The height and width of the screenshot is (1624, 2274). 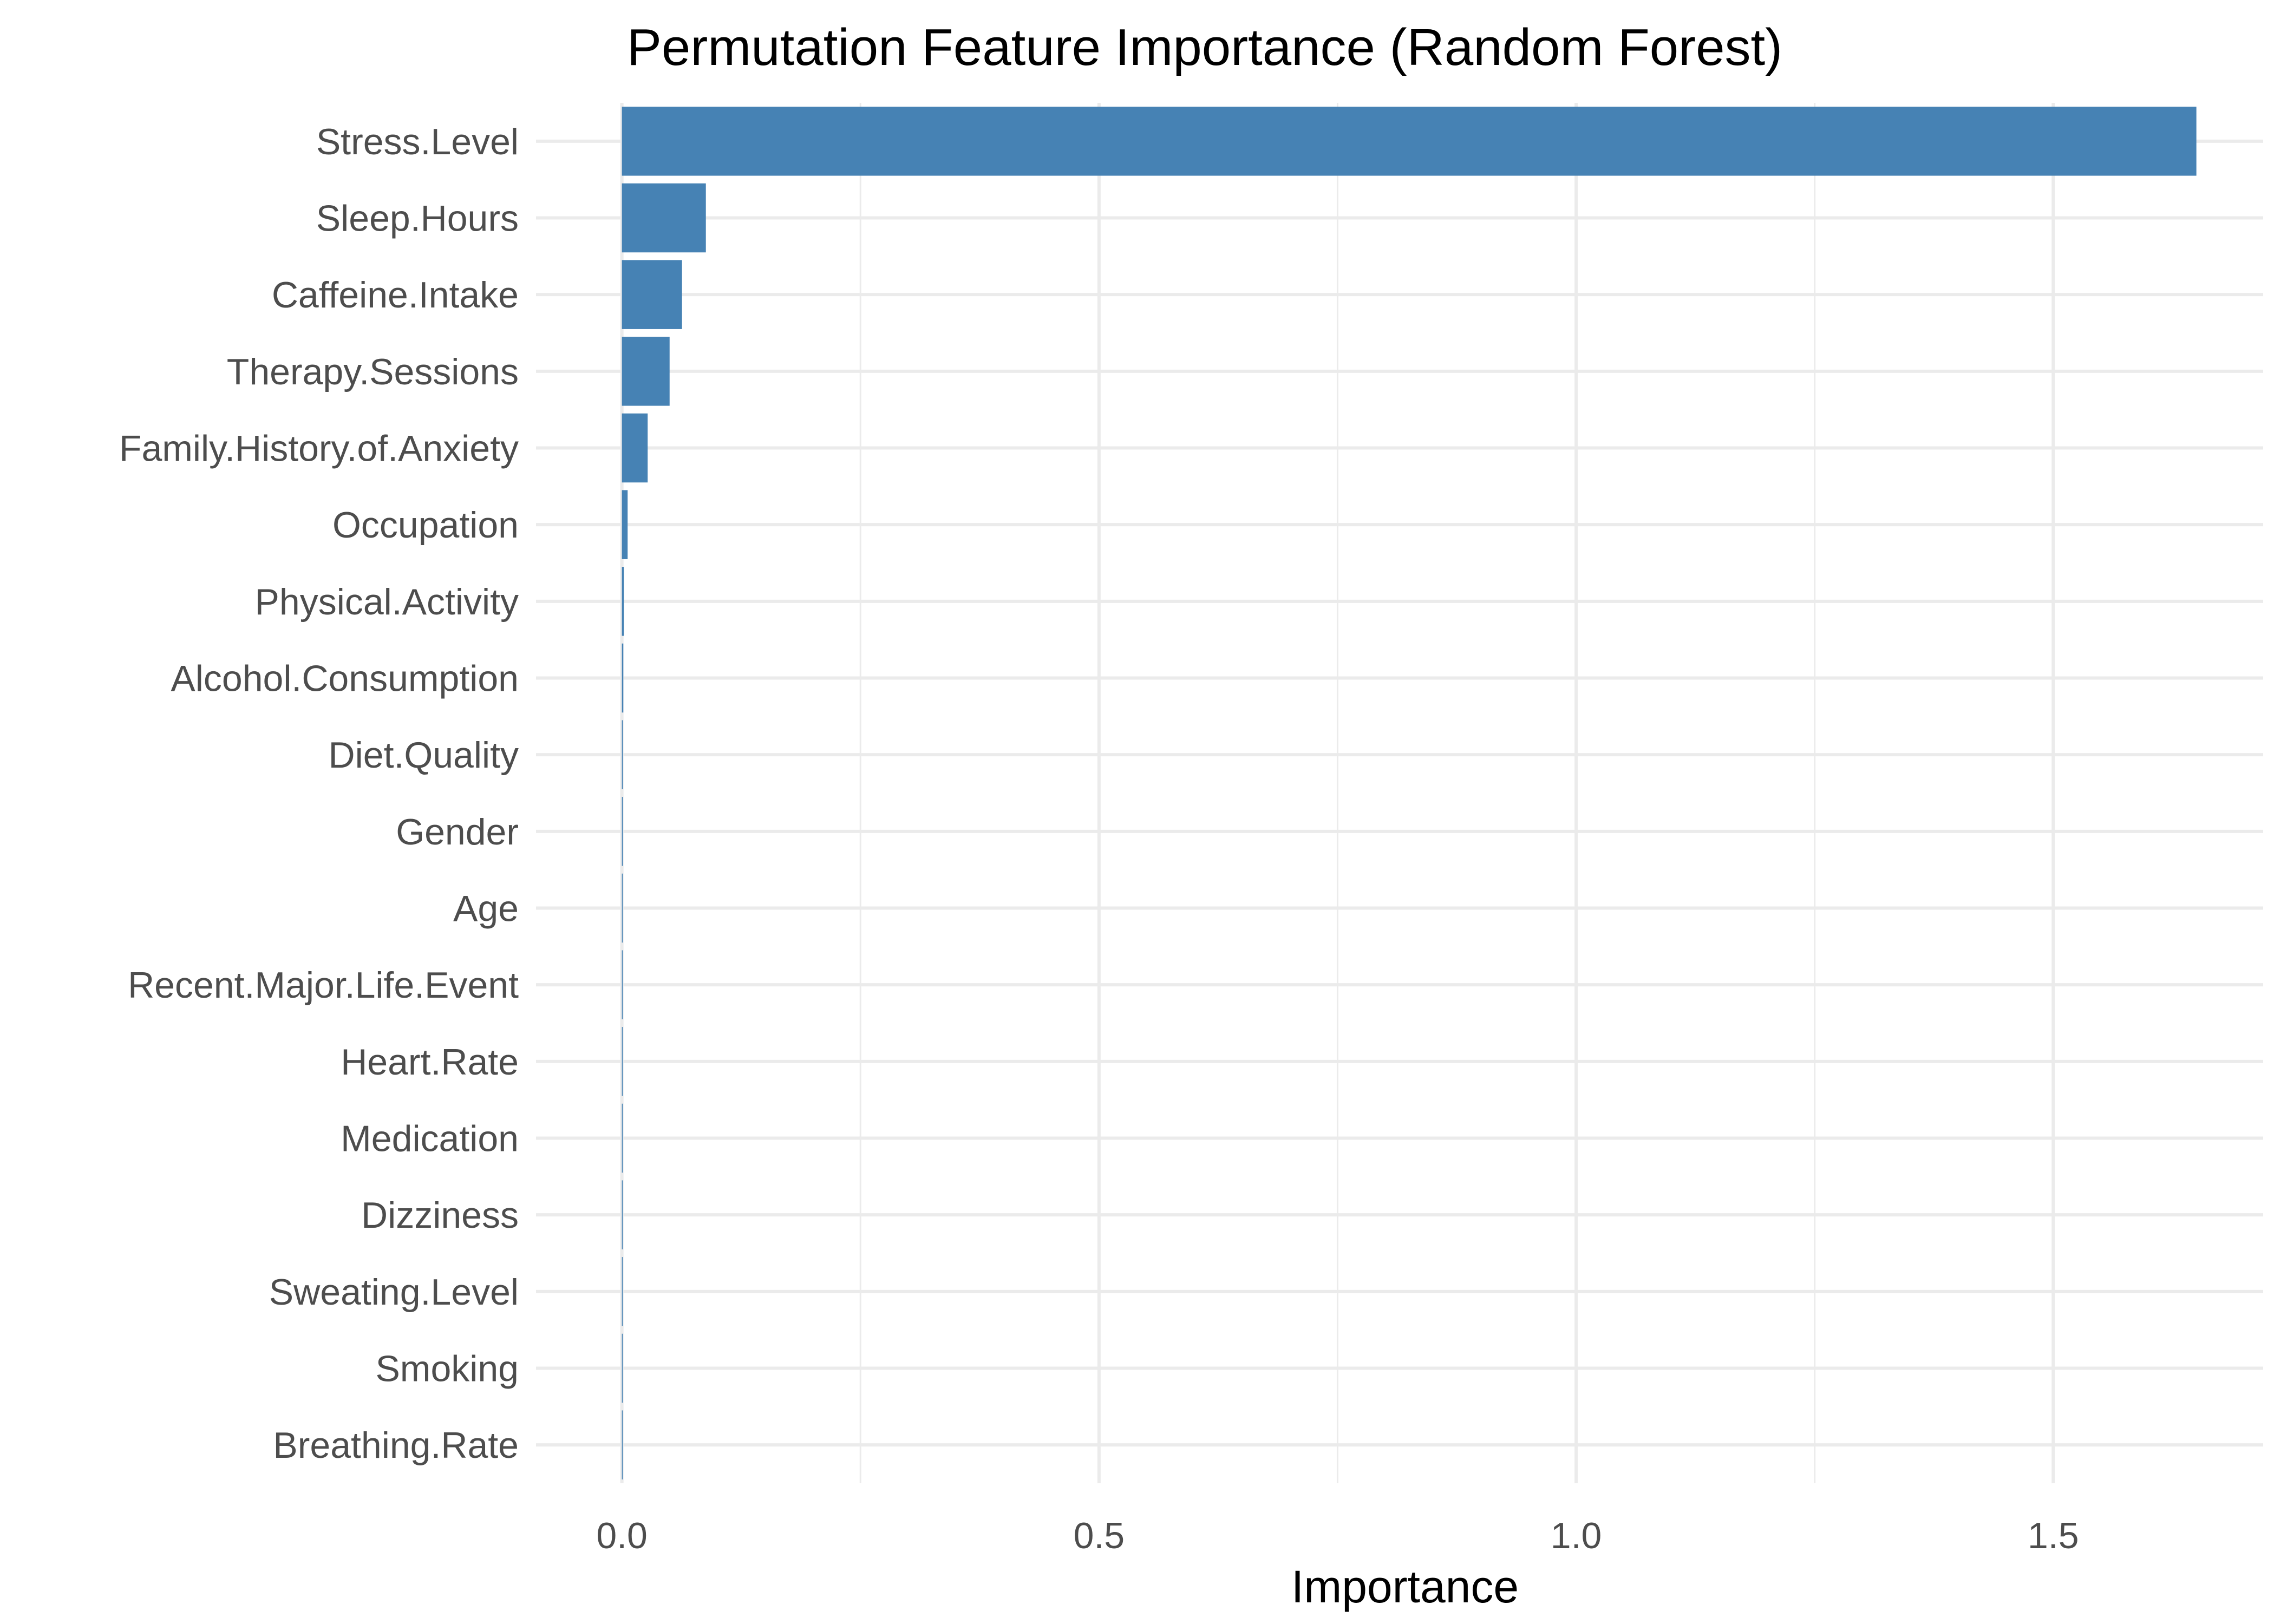 What do you see at coordinates (623, 1215) in the screenshot?
I see `bar-dizziness` at bounding box center [623, 1215].